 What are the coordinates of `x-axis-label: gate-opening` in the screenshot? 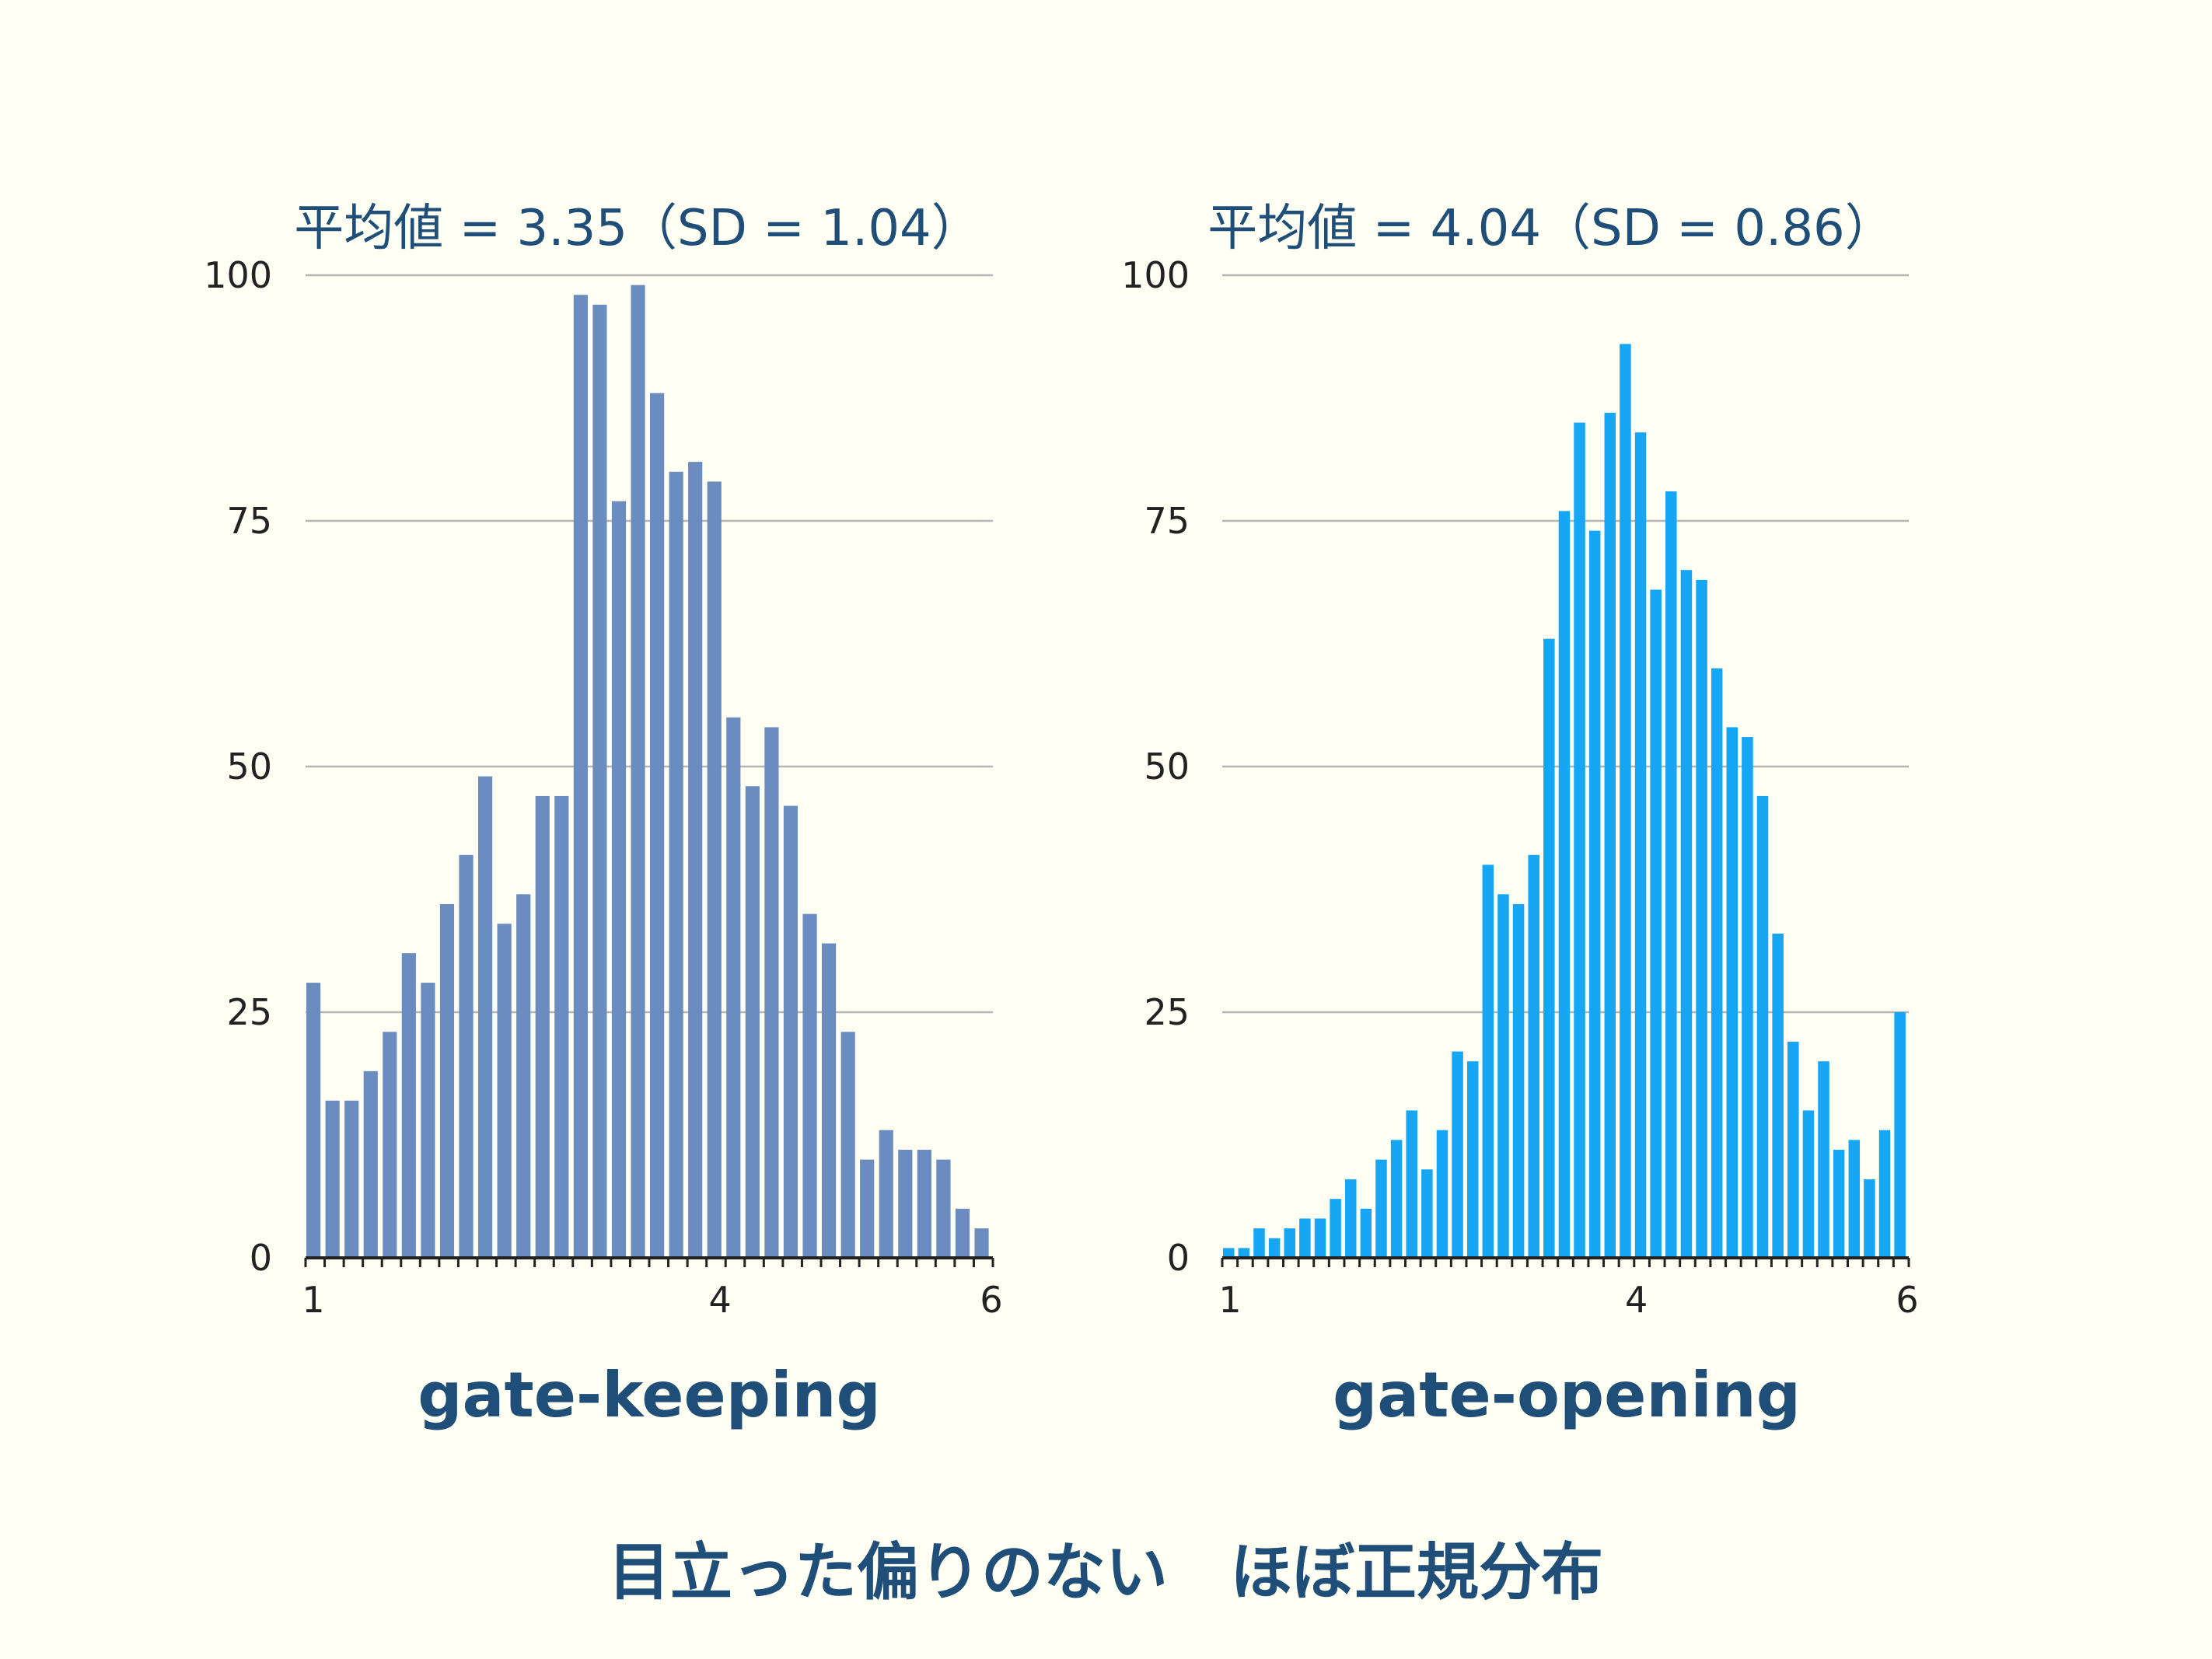 It's located at (1567, 1395).